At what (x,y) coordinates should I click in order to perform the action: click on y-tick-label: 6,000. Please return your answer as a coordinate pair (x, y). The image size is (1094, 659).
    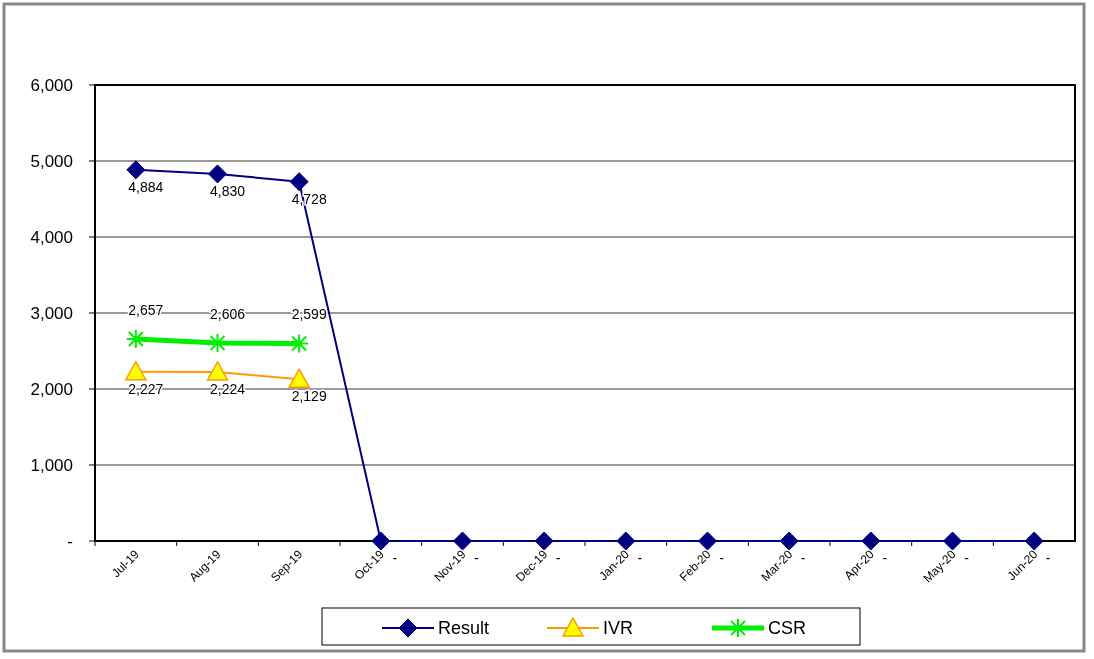
    Looking at the image, I should click on (51, 85).